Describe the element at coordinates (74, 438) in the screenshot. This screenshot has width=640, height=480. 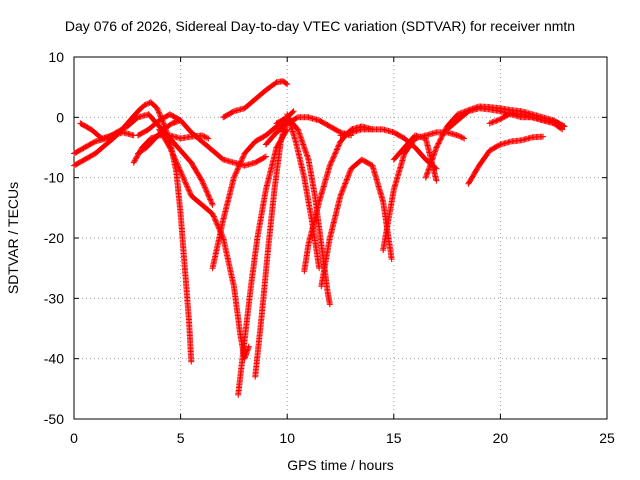
I see `x-tick-label: 0` at that location.